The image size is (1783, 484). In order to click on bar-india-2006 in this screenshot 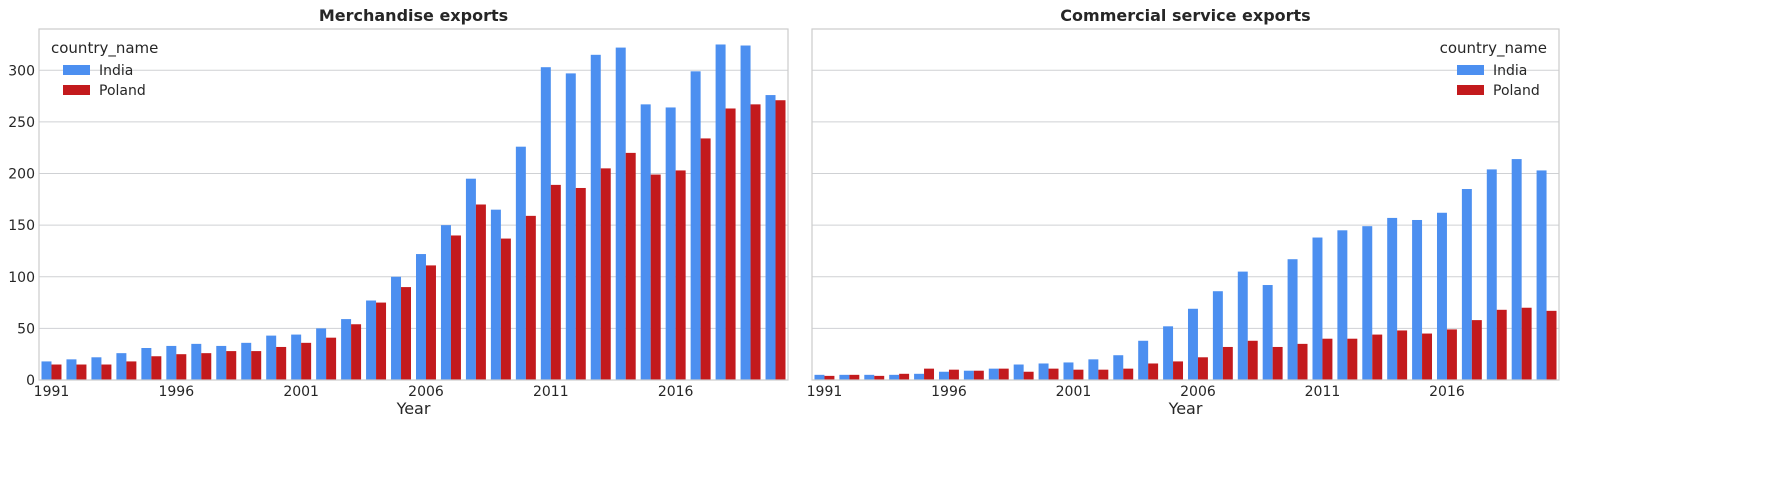, I will do `click(420, 317)`.